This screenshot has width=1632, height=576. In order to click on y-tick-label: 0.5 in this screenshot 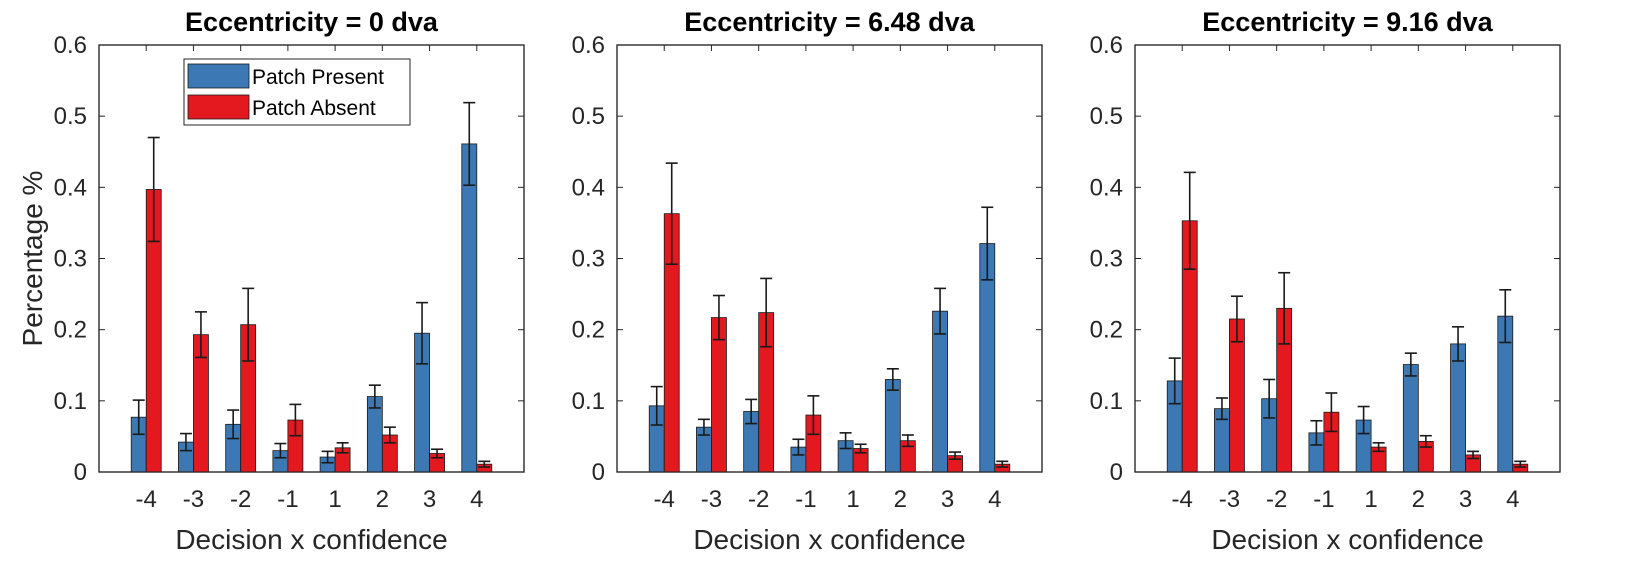, I will do `click(70, 116)`.